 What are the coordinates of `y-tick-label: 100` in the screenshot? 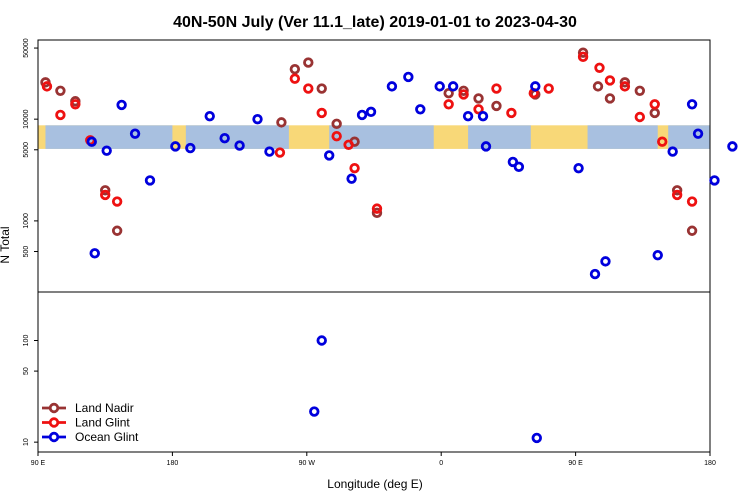 It's located at (26, 341).